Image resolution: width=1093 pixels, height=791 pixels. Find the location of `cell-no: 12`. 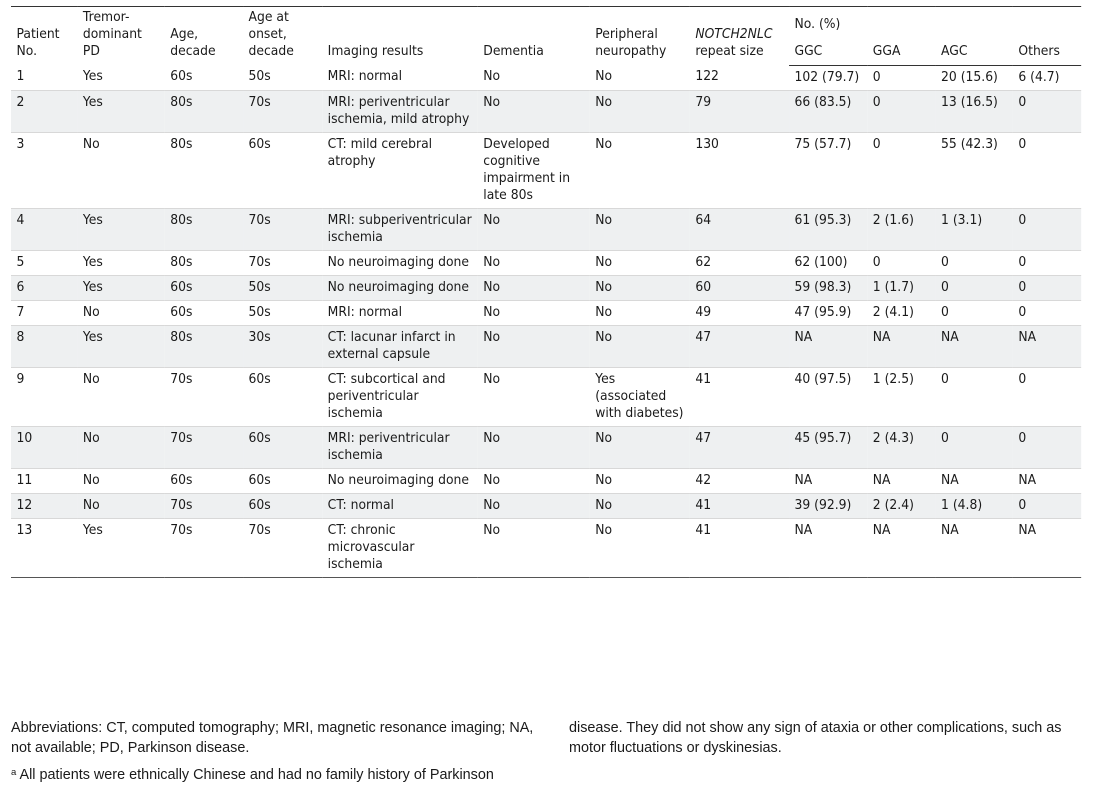

cell-no: 12 is located at coordinates (24, 504).